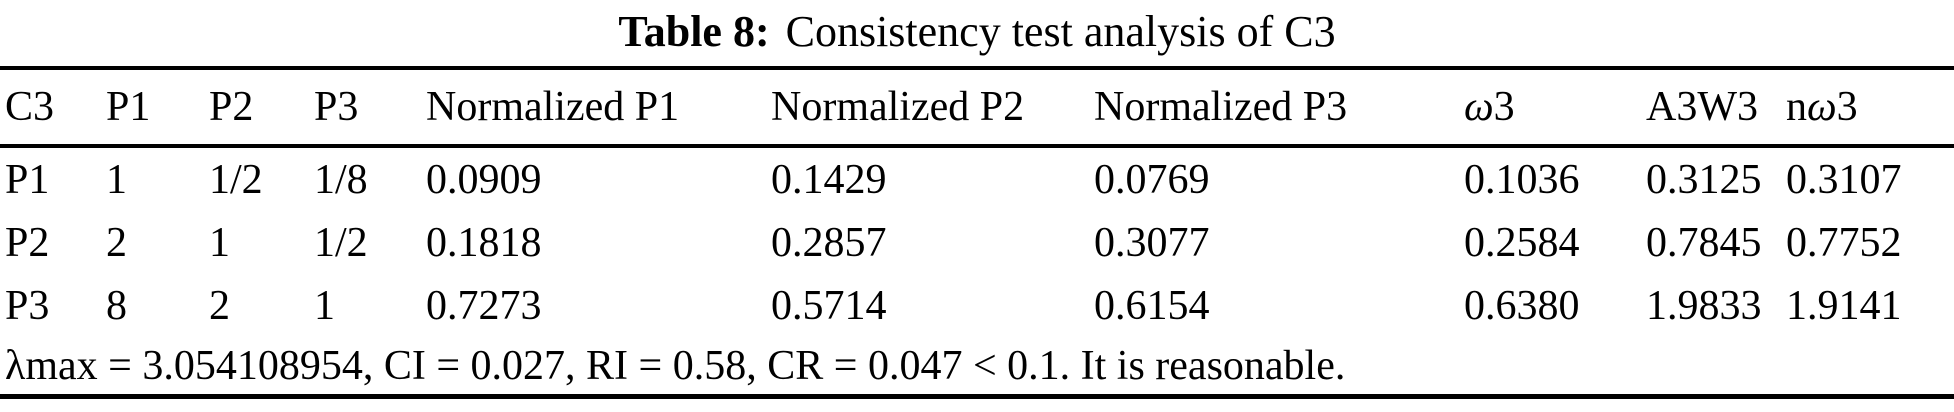 The height and width of the screenshot is (412, 1954). What do you see at coordinates (1555, 108) in the screenshot?
I see `col-header-omega3: ω3` at bounding box center [1555, 108].